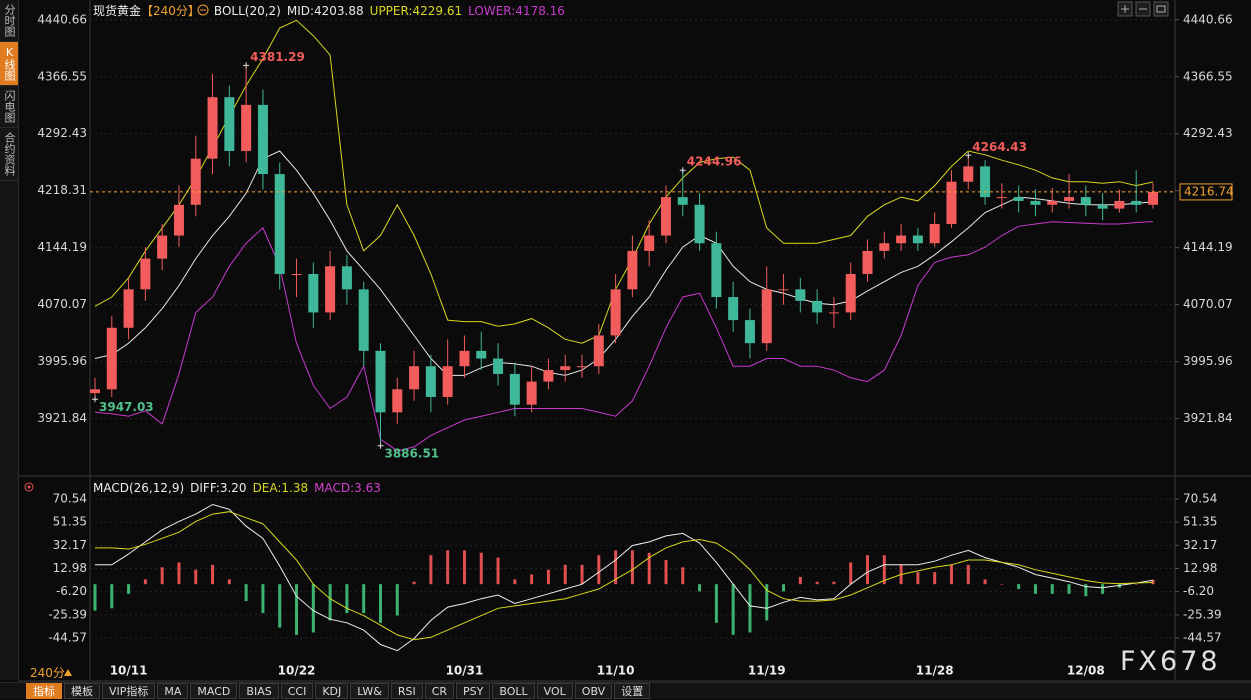  What do you see at coordinates (297, 691) in the screenshot?
I see `toolbar-button: CCI` at bounding box center [297, 691].